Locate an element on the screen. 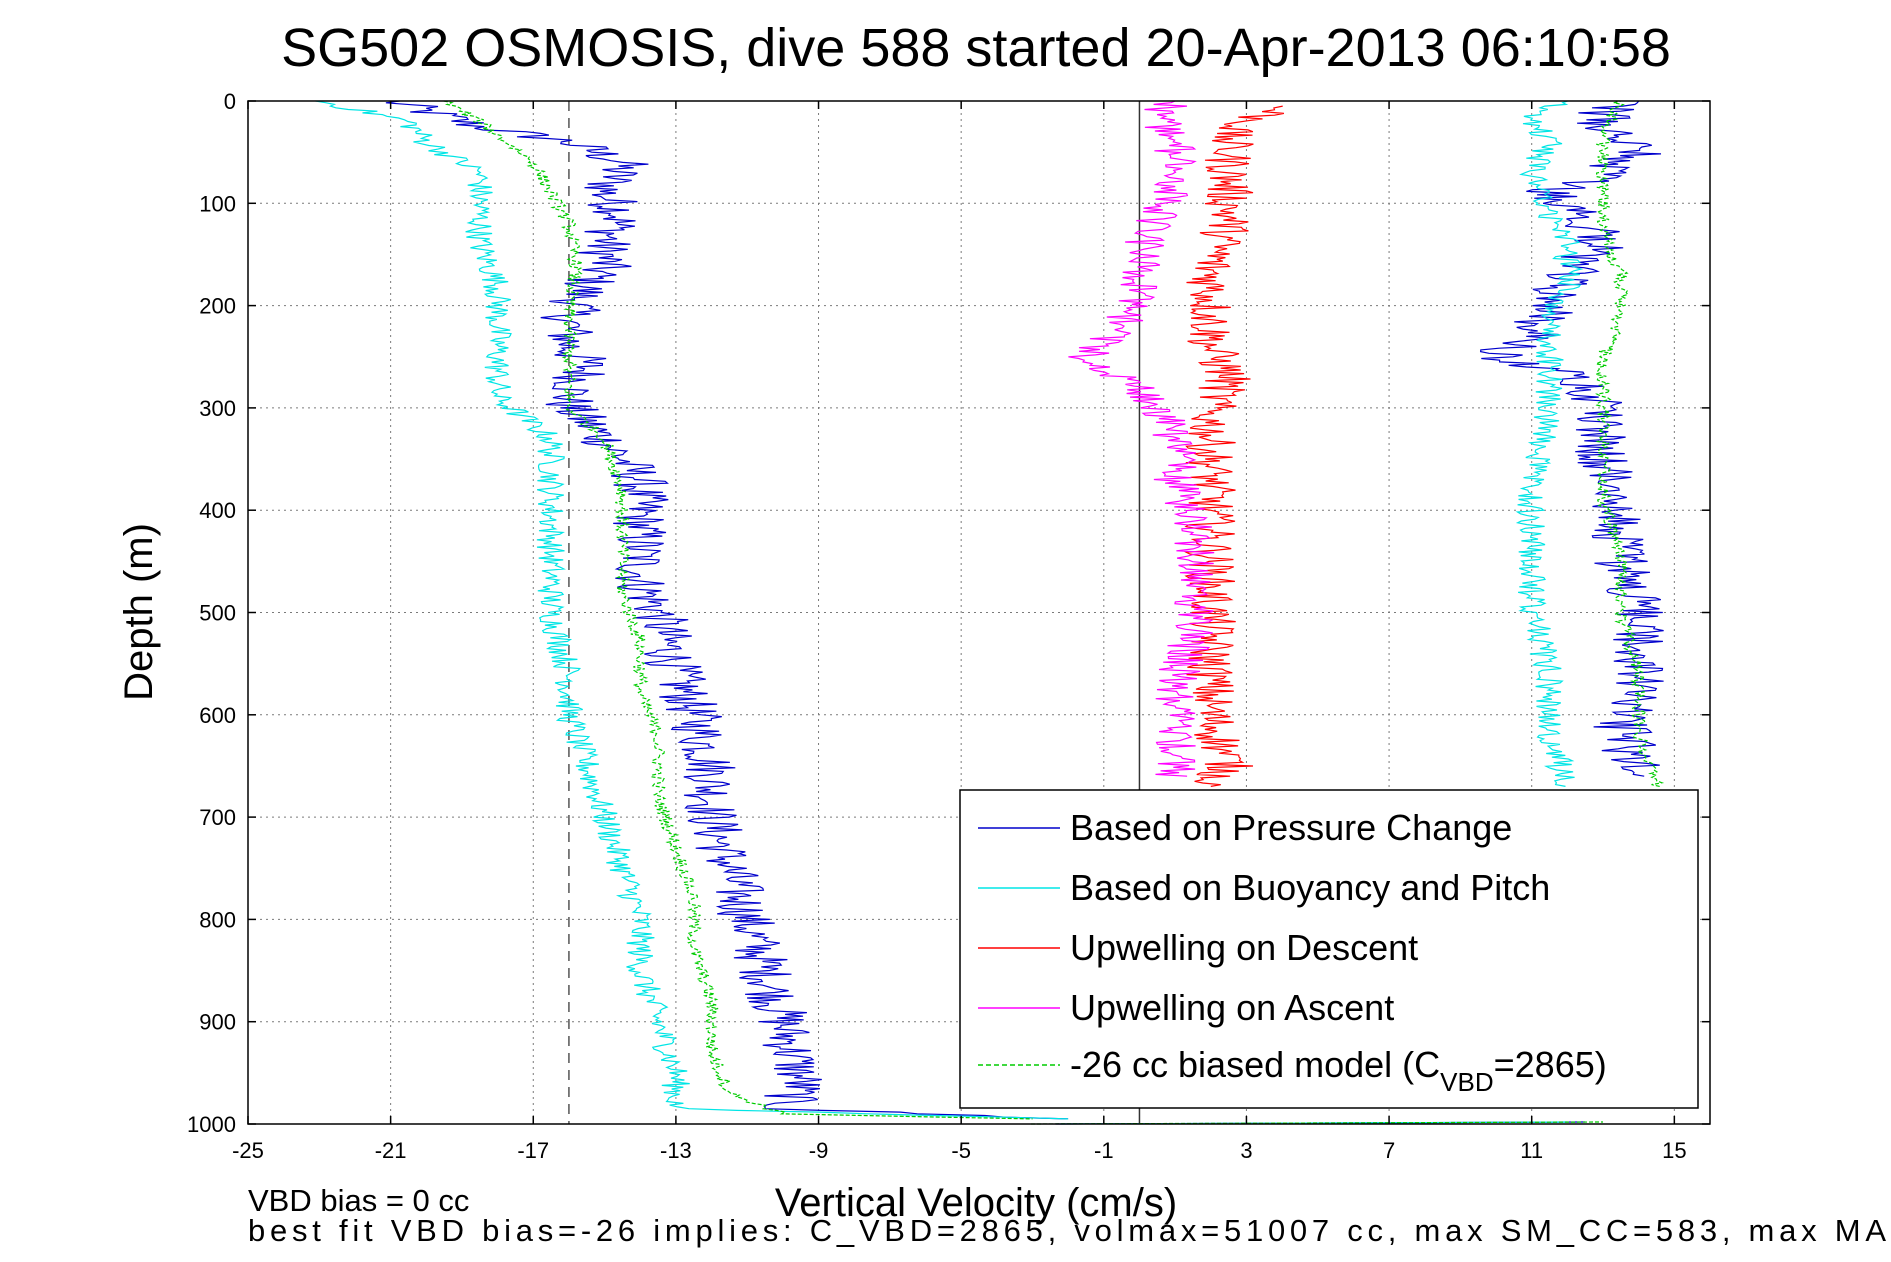  x-tick-label: 7 is located at coordinates (1389, 1150).